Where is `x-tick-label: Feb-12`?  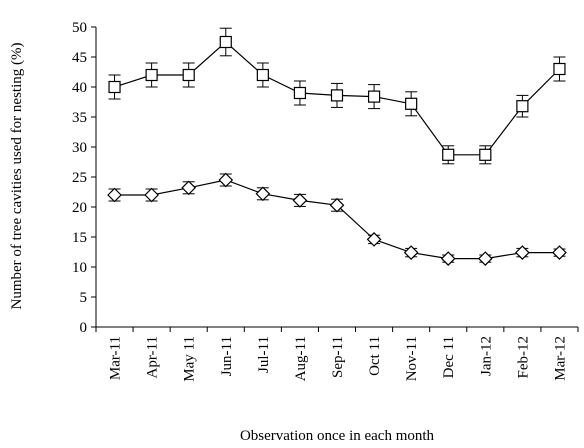
x-tick-label: Feb-12 is located at coordinates (523, 357).